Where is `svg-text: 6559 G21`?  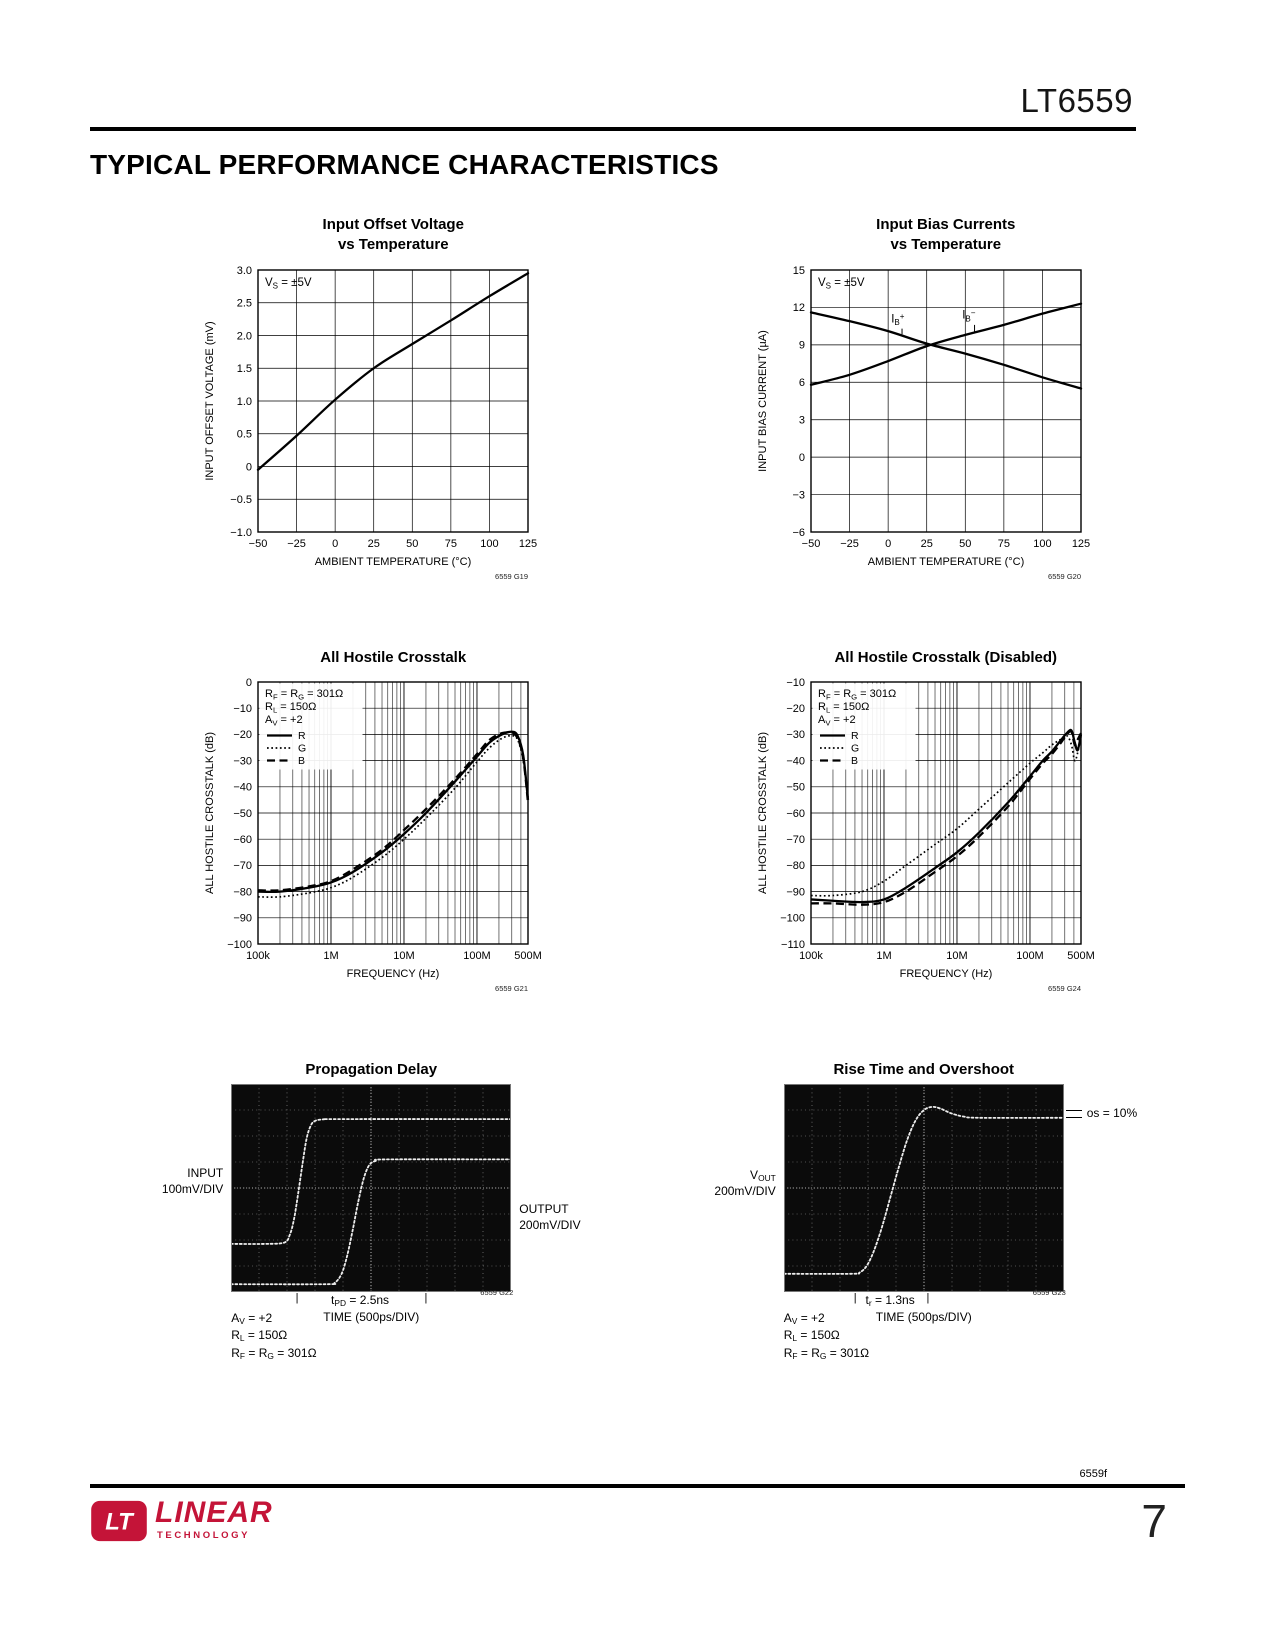
svg-text: 6559 G21 is located at coordinates (511, 988).